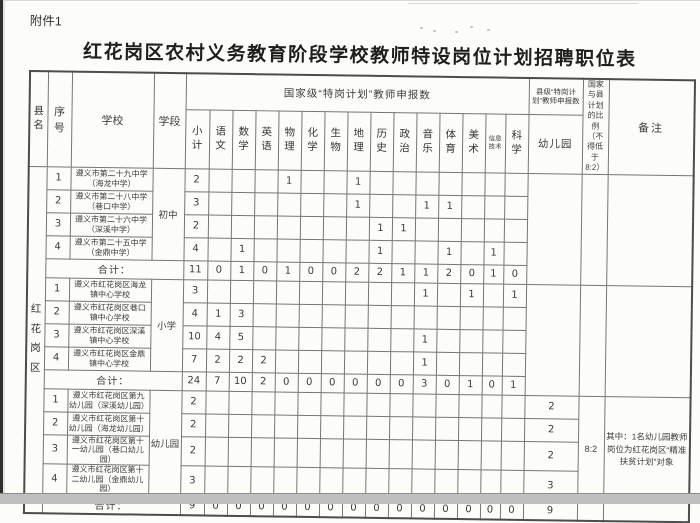  Describe the element at coordinates (197, 139) in the screenshot. I see `col-header-subtotal: 小计` at that location.